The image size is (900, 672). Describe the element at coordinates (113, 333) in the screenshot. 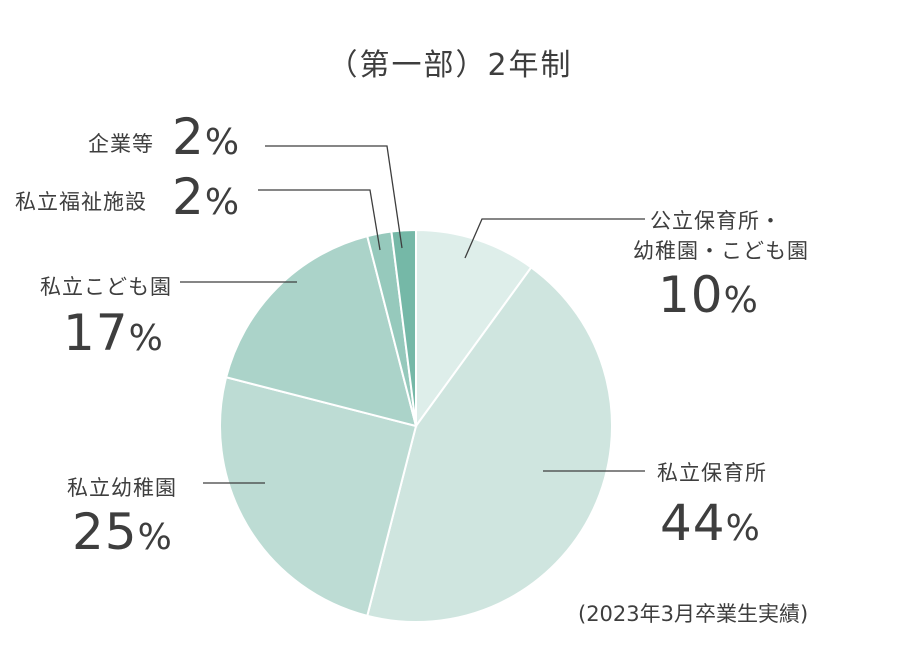

I see `value-private-kodomoen: 17%` at that location.